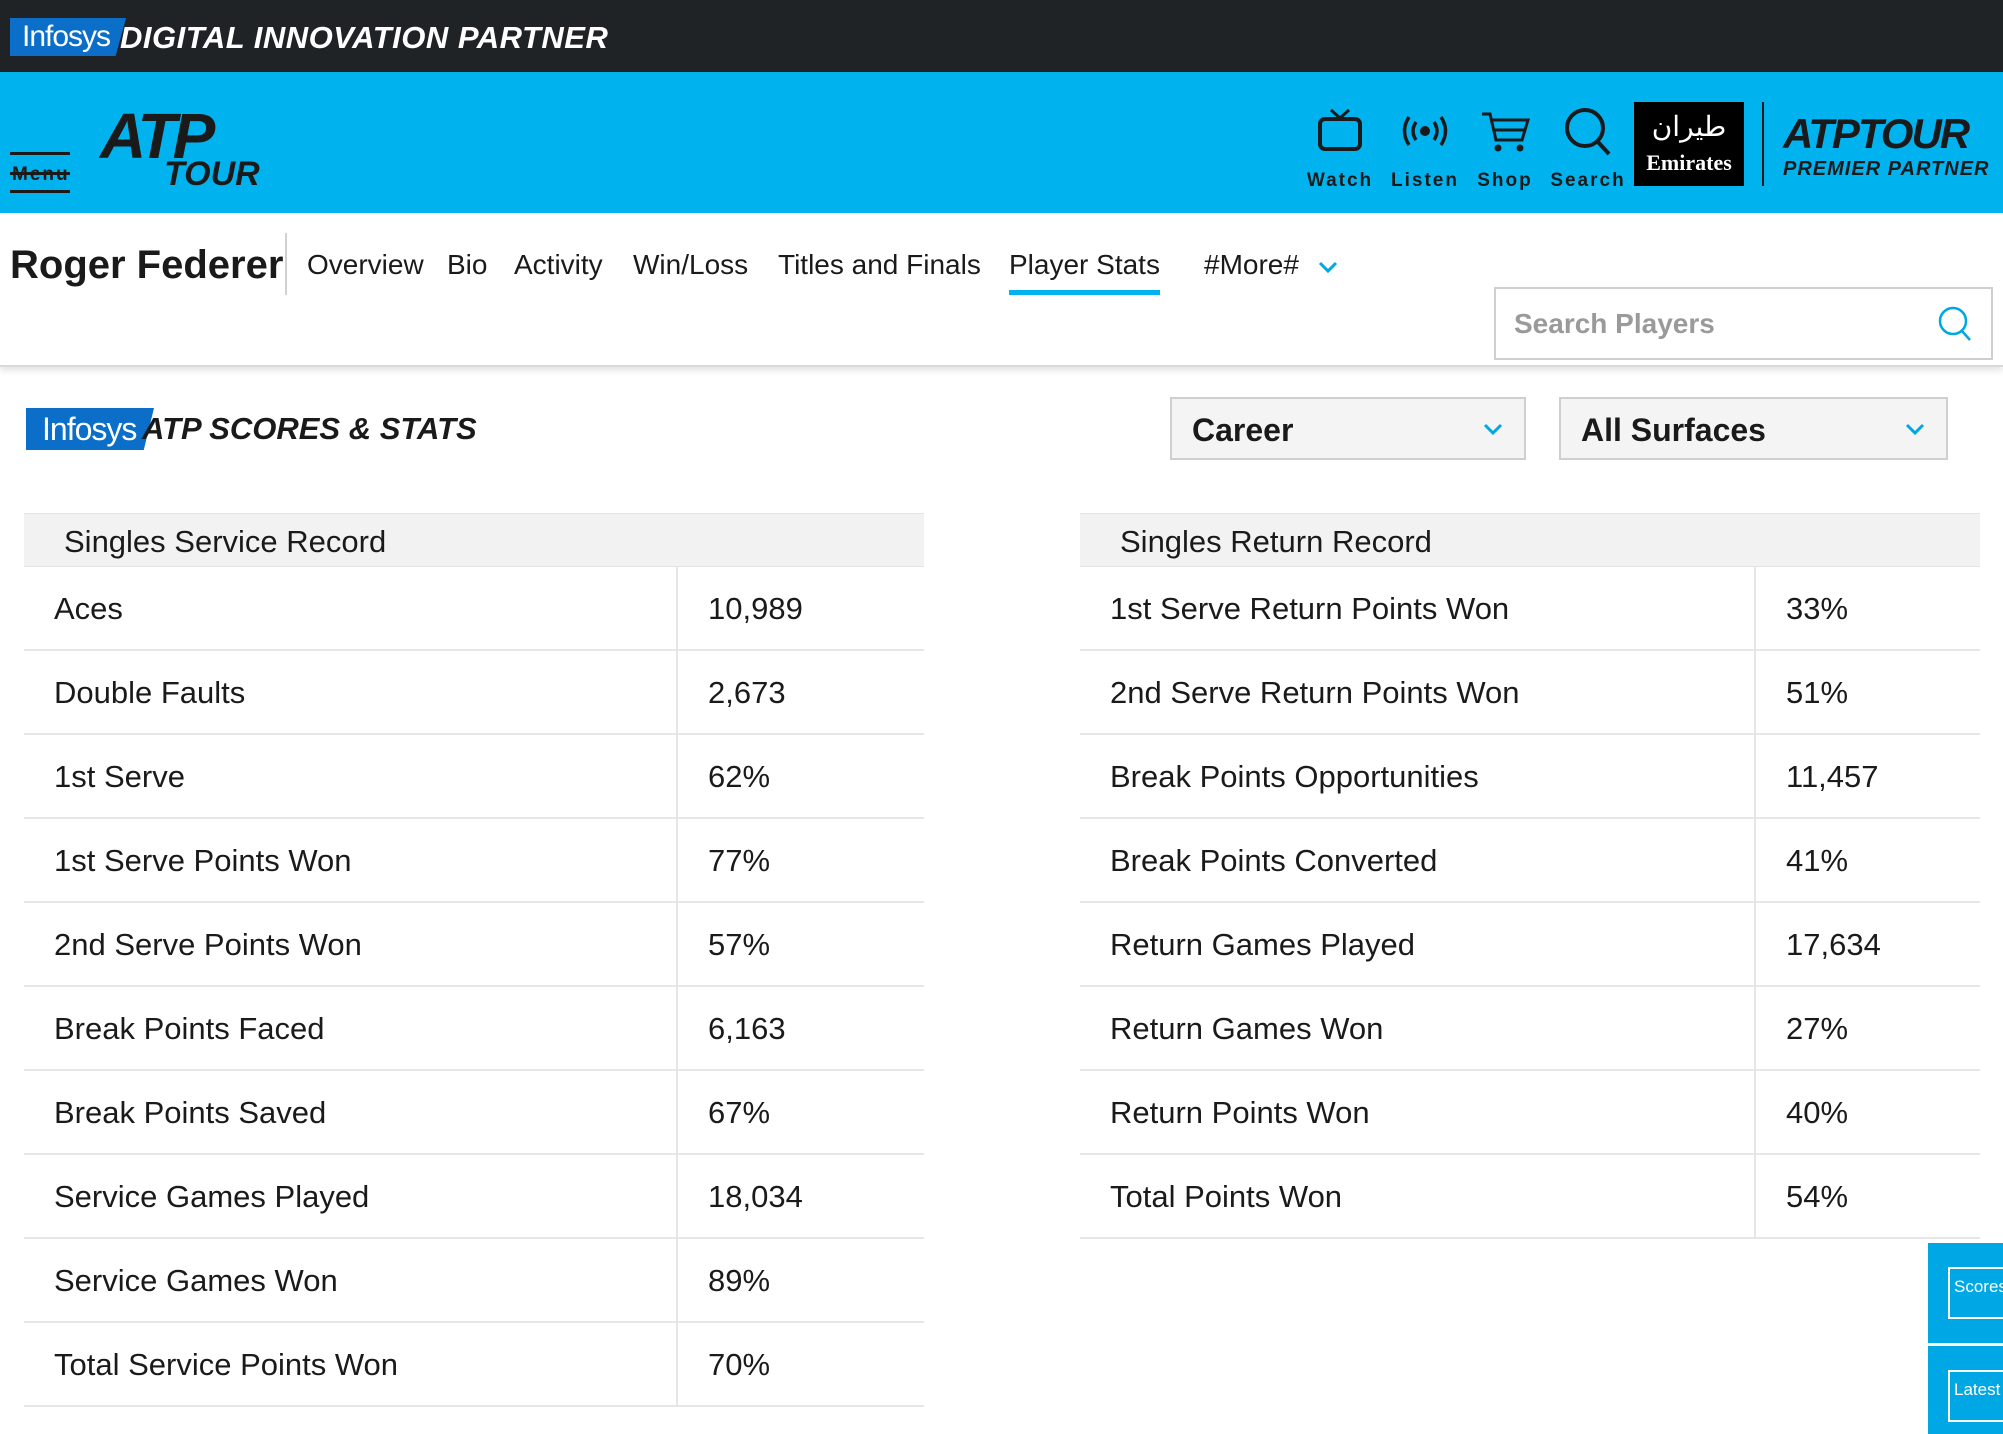 The height and width of the screenshot is (1434, 2003). Describe the element at coordinates (208, 944) in the screenshot. I see `stat-label: 2nd Serve Points Won` at that location.